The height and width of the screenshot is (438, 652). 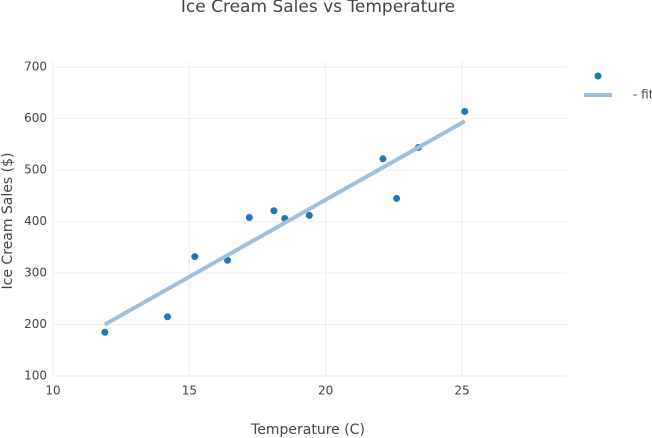 I want to click on chart-title: Ice Cream Sales vs Temperature, so click(x=318, y=8).